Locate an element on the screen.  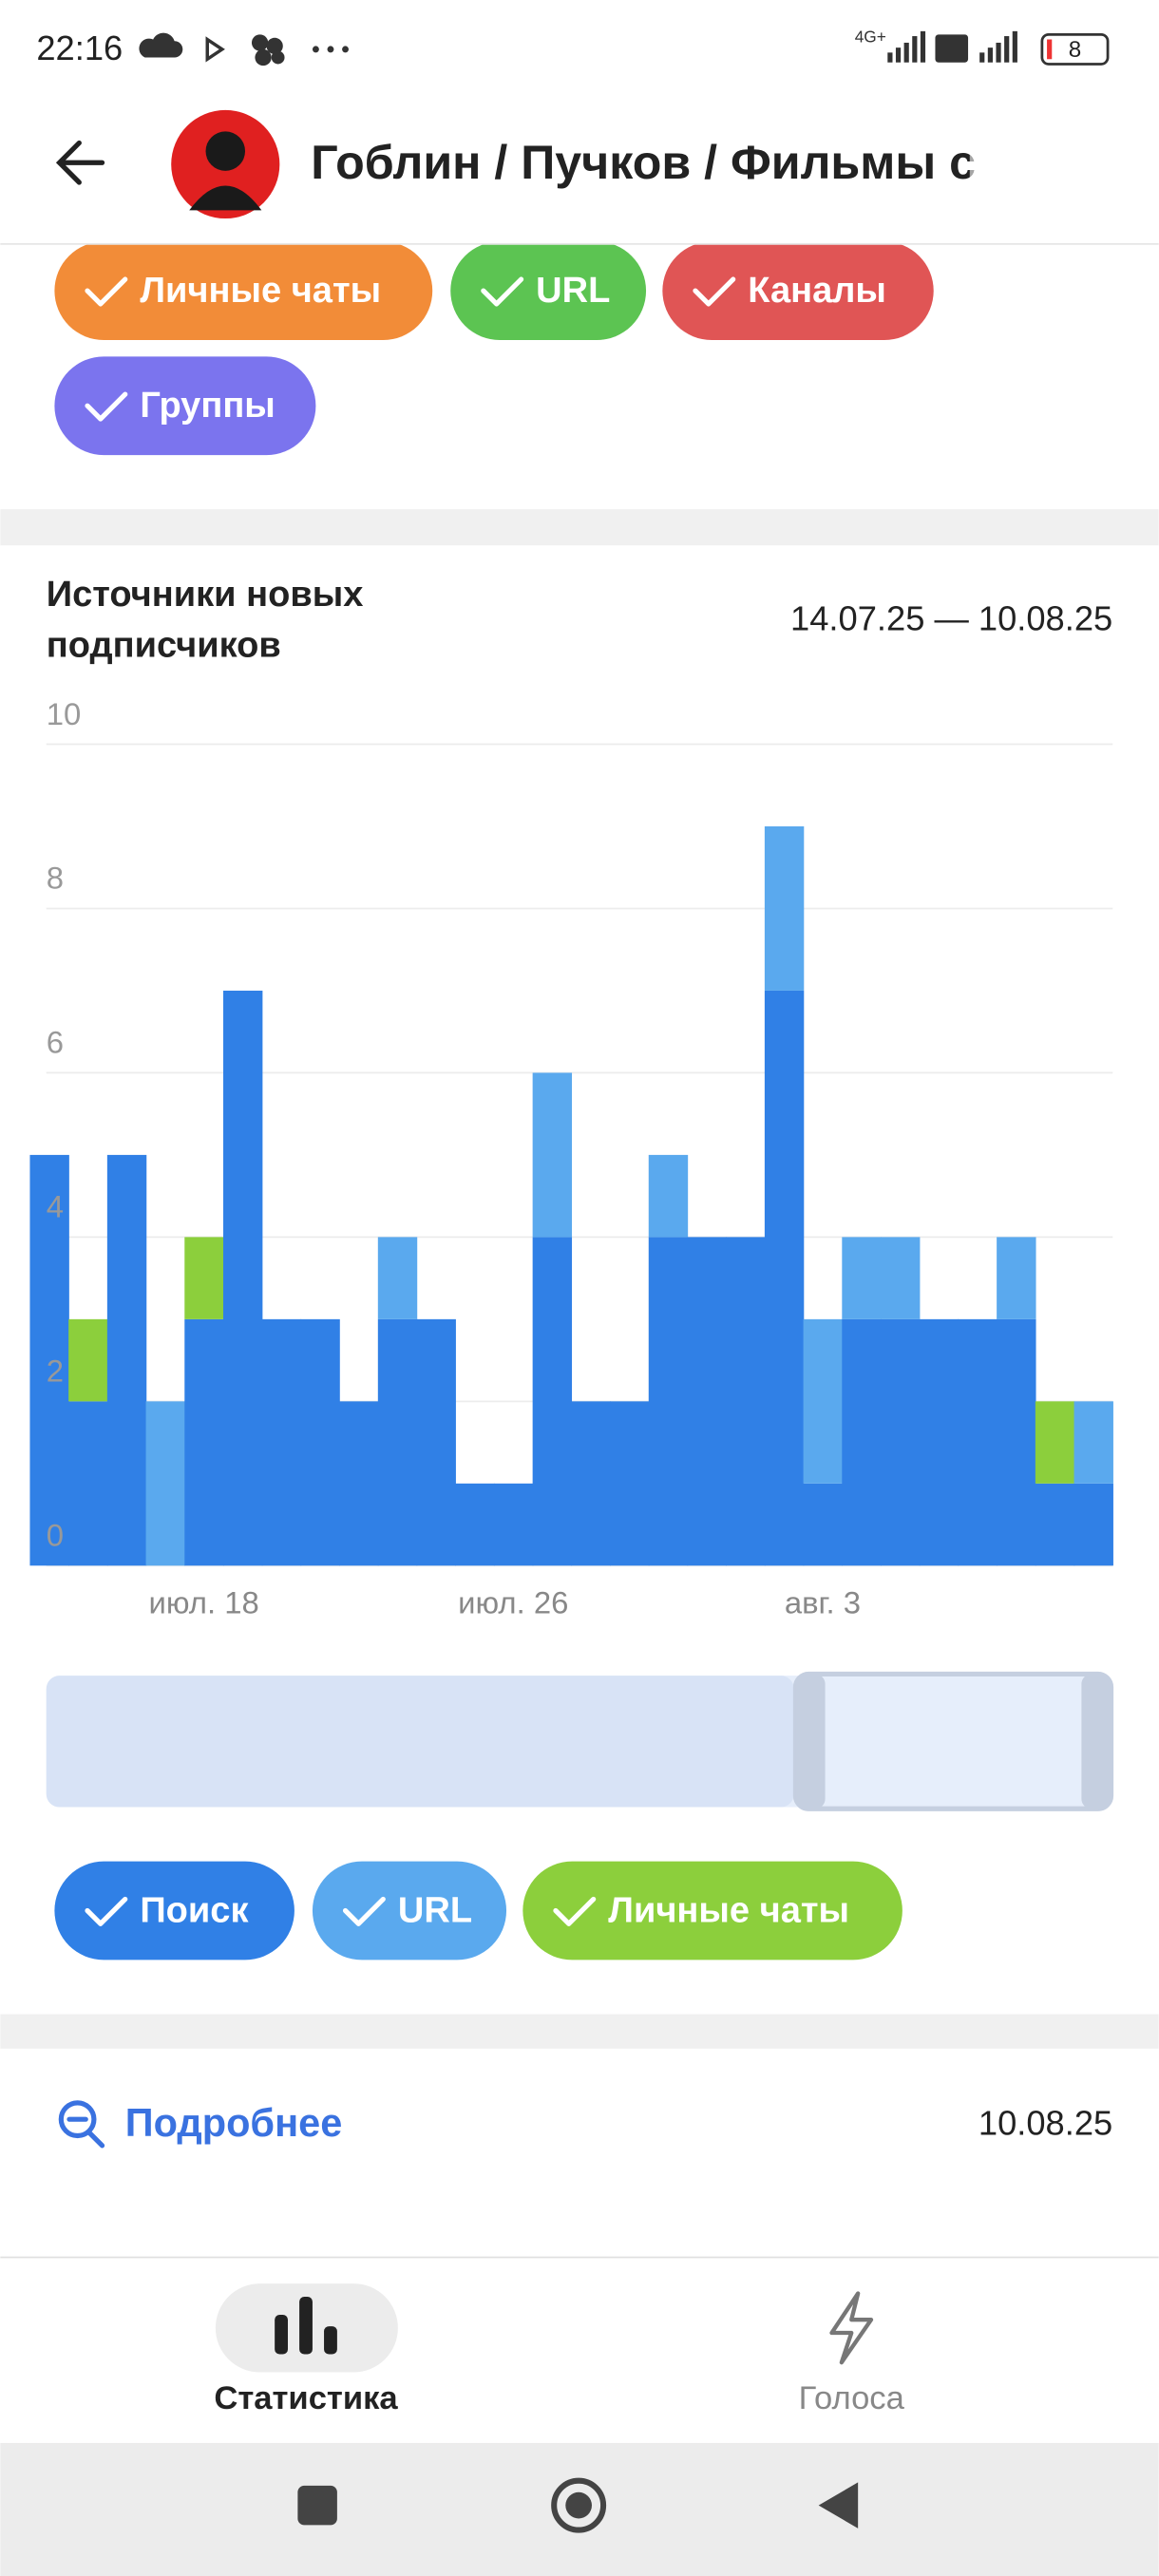
back-button is located at coordinates (80, 162).